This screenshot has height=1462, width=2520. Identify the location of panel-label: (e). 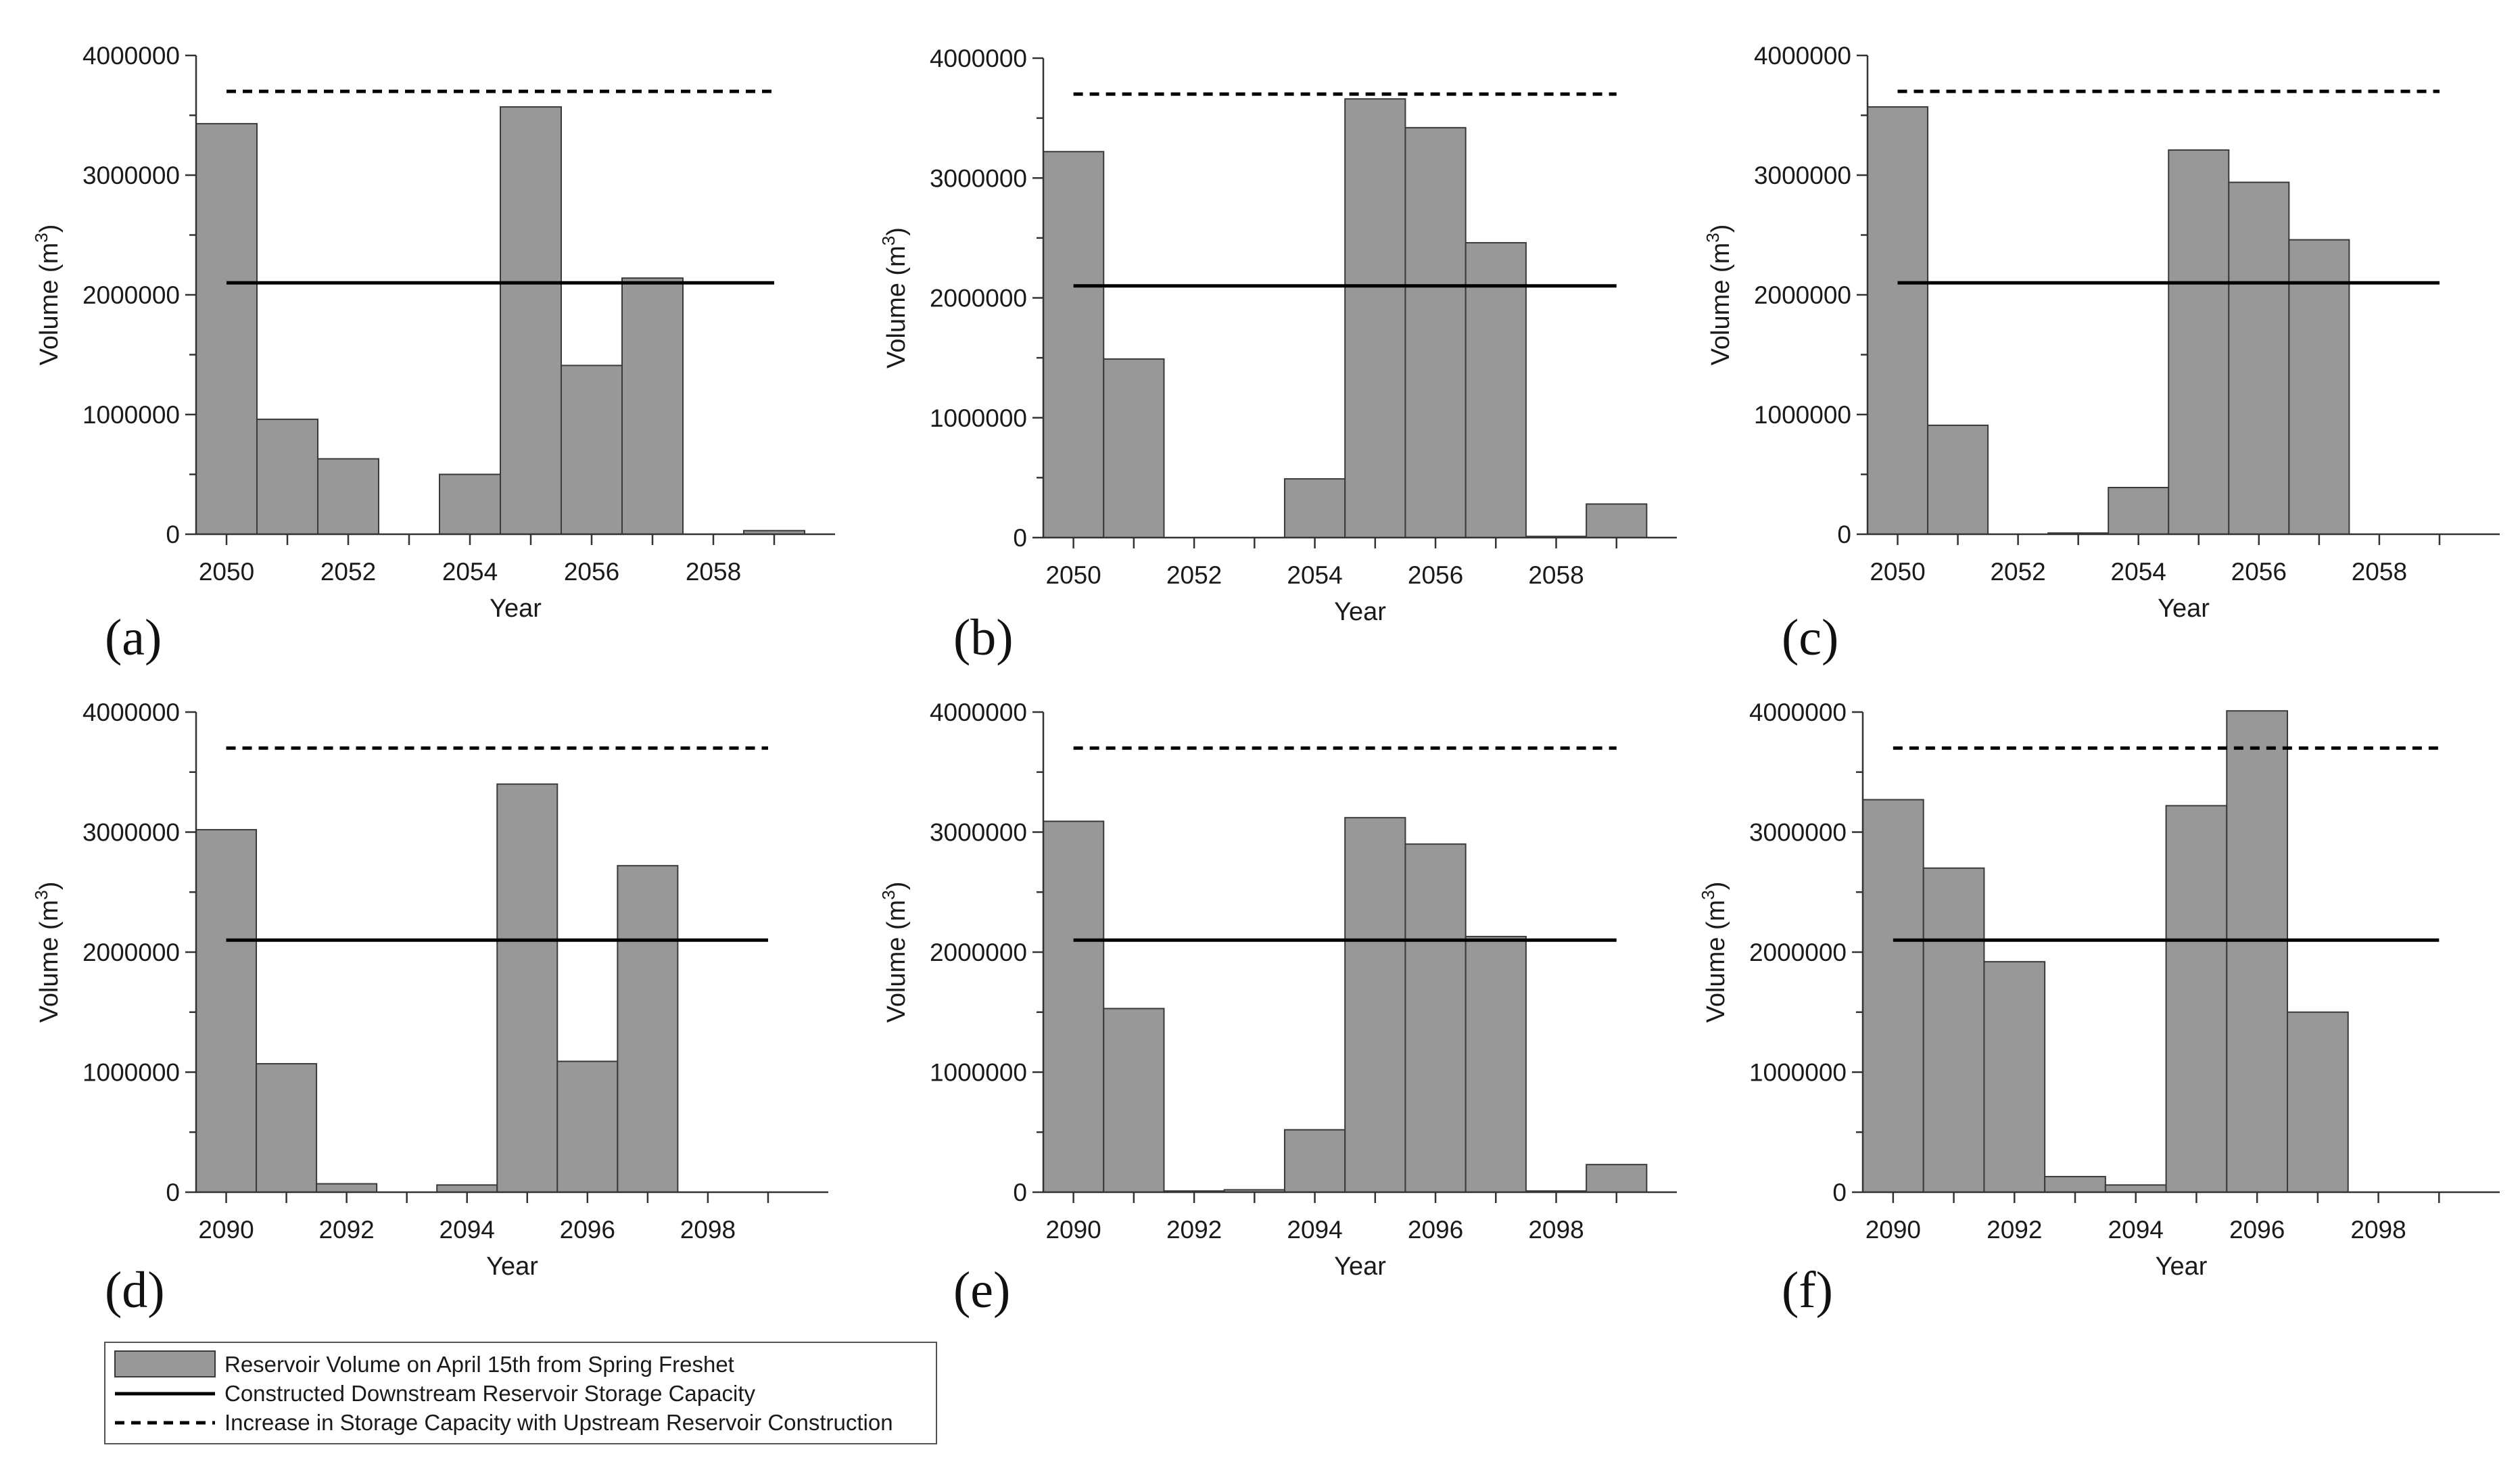
(982, 1290).